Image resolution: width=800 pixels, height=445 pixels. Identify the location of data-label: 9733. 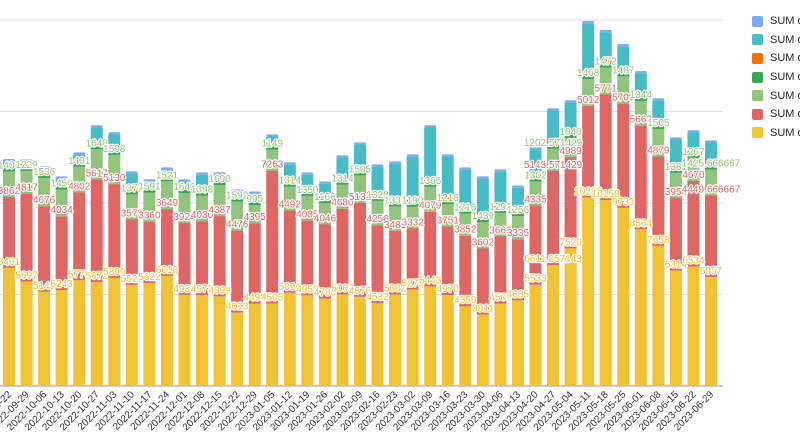
(623, 202).